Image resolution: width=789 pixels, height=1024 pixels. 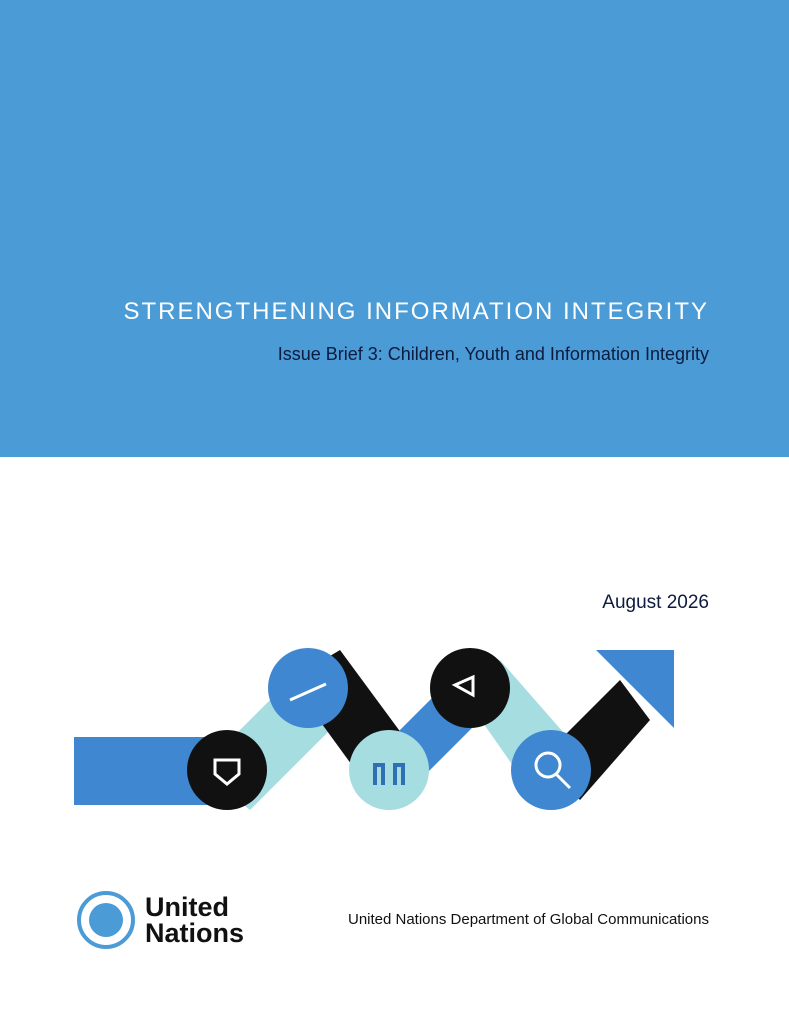 I want to click on icon, so click(x=389, y=774).